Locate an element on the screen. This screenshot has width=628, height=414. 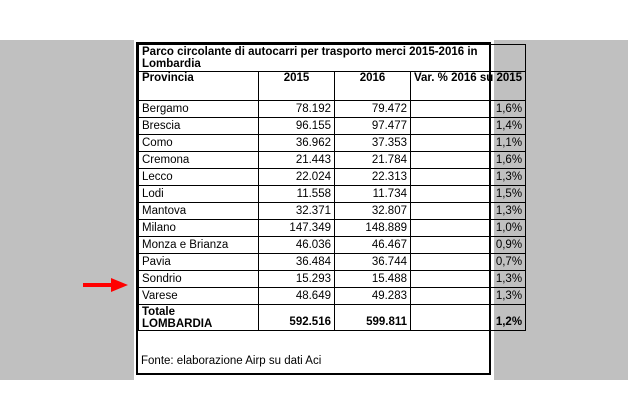
cell-province: Cremona is located at coordinates (198, 160).